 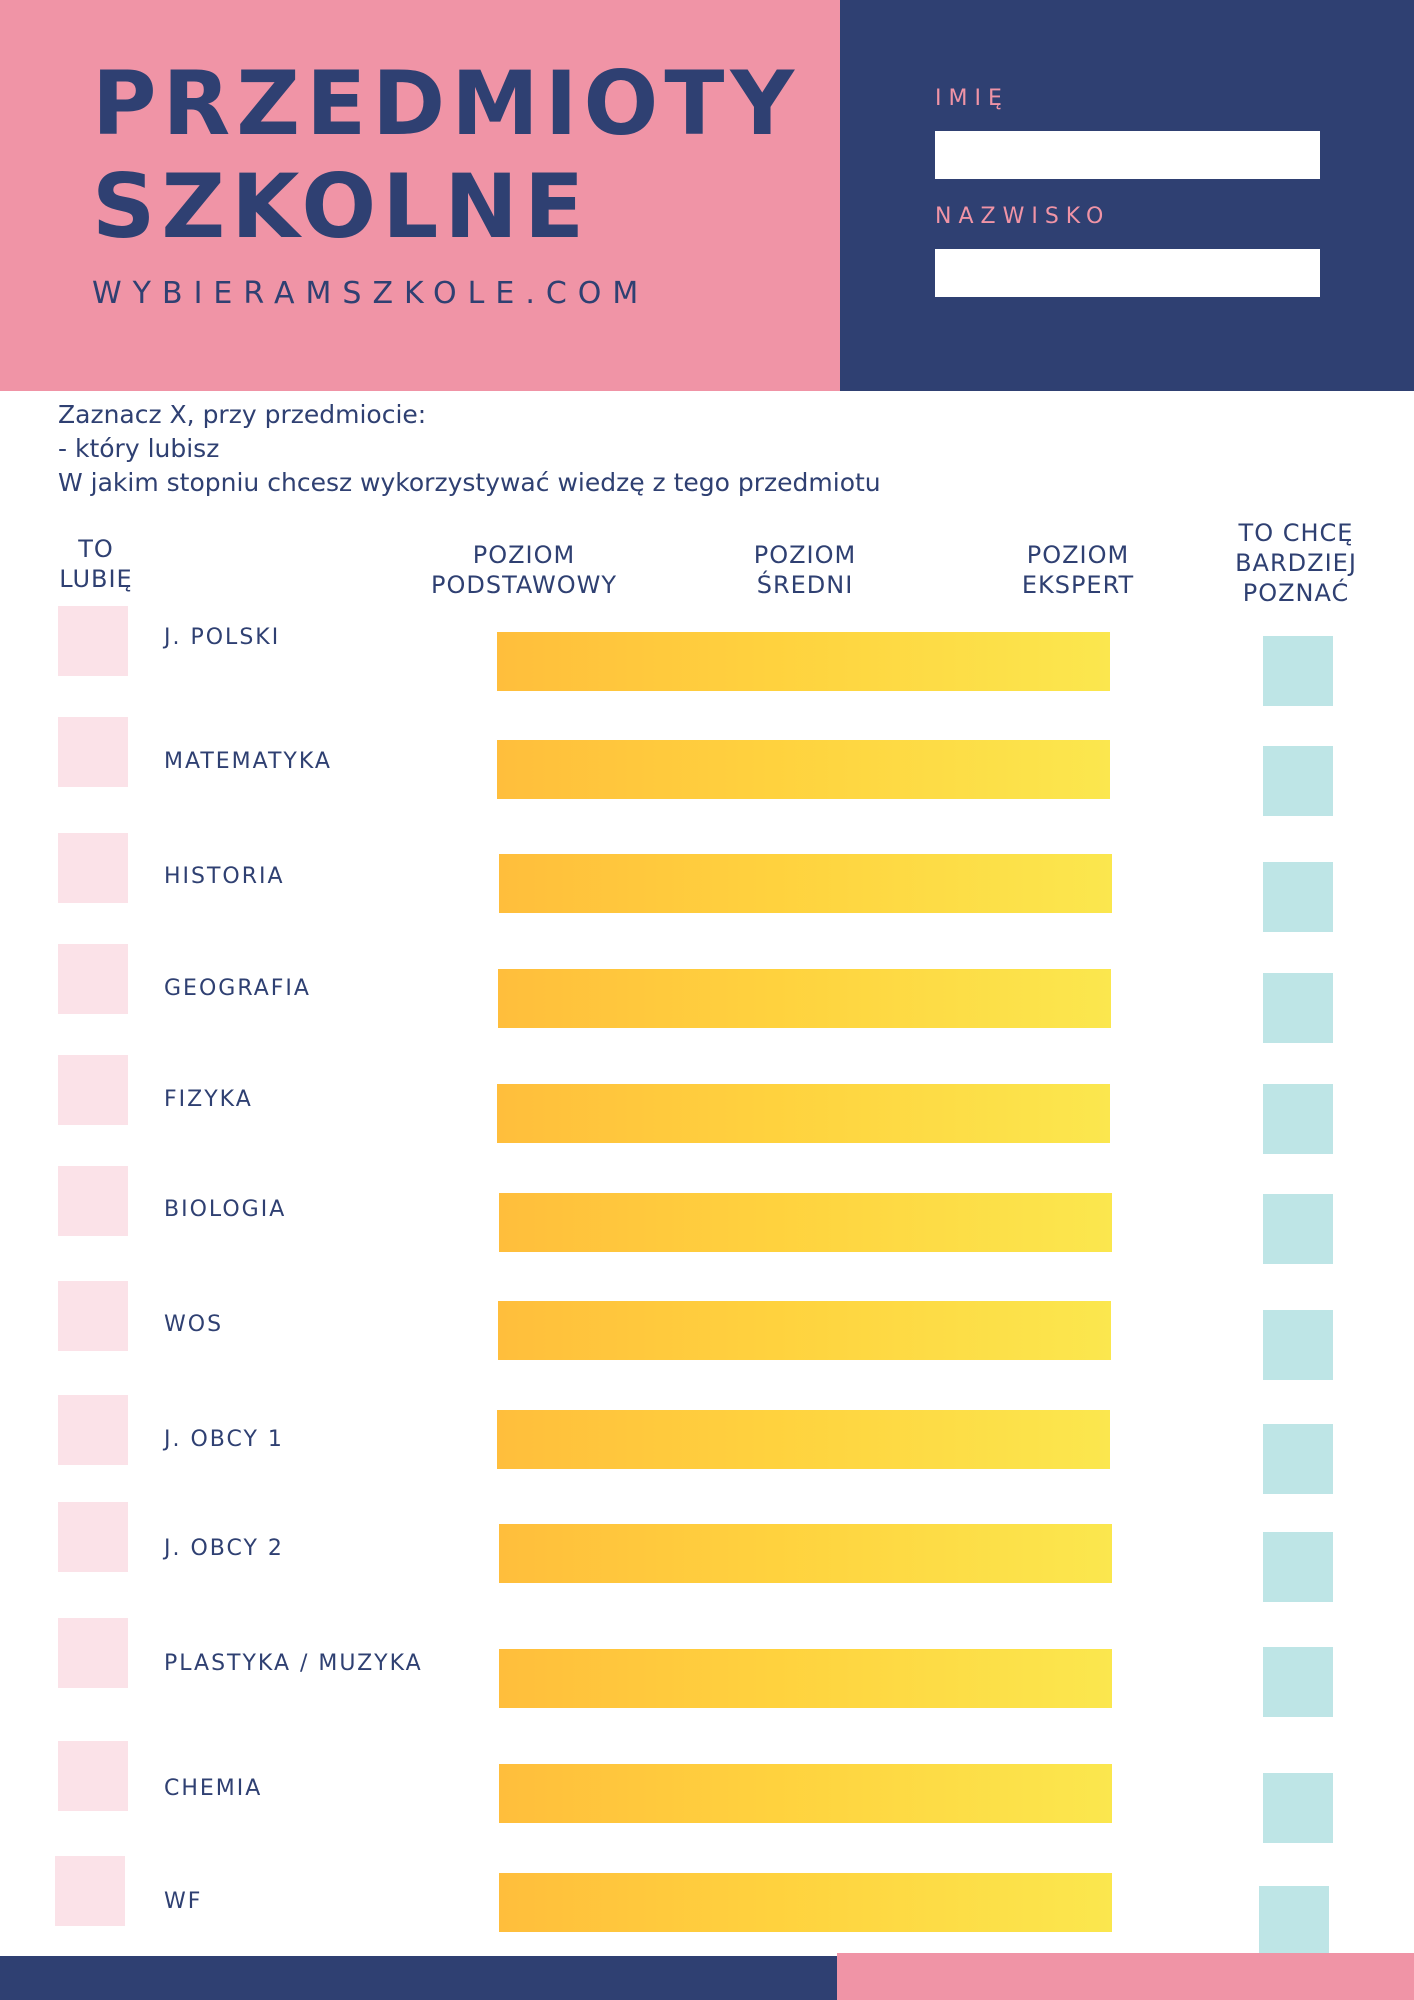 What do you see at coordinates (248, 761) in the screenshot?
I see `subject-label: MATEMATYKA` at bounding box center [248, 761].